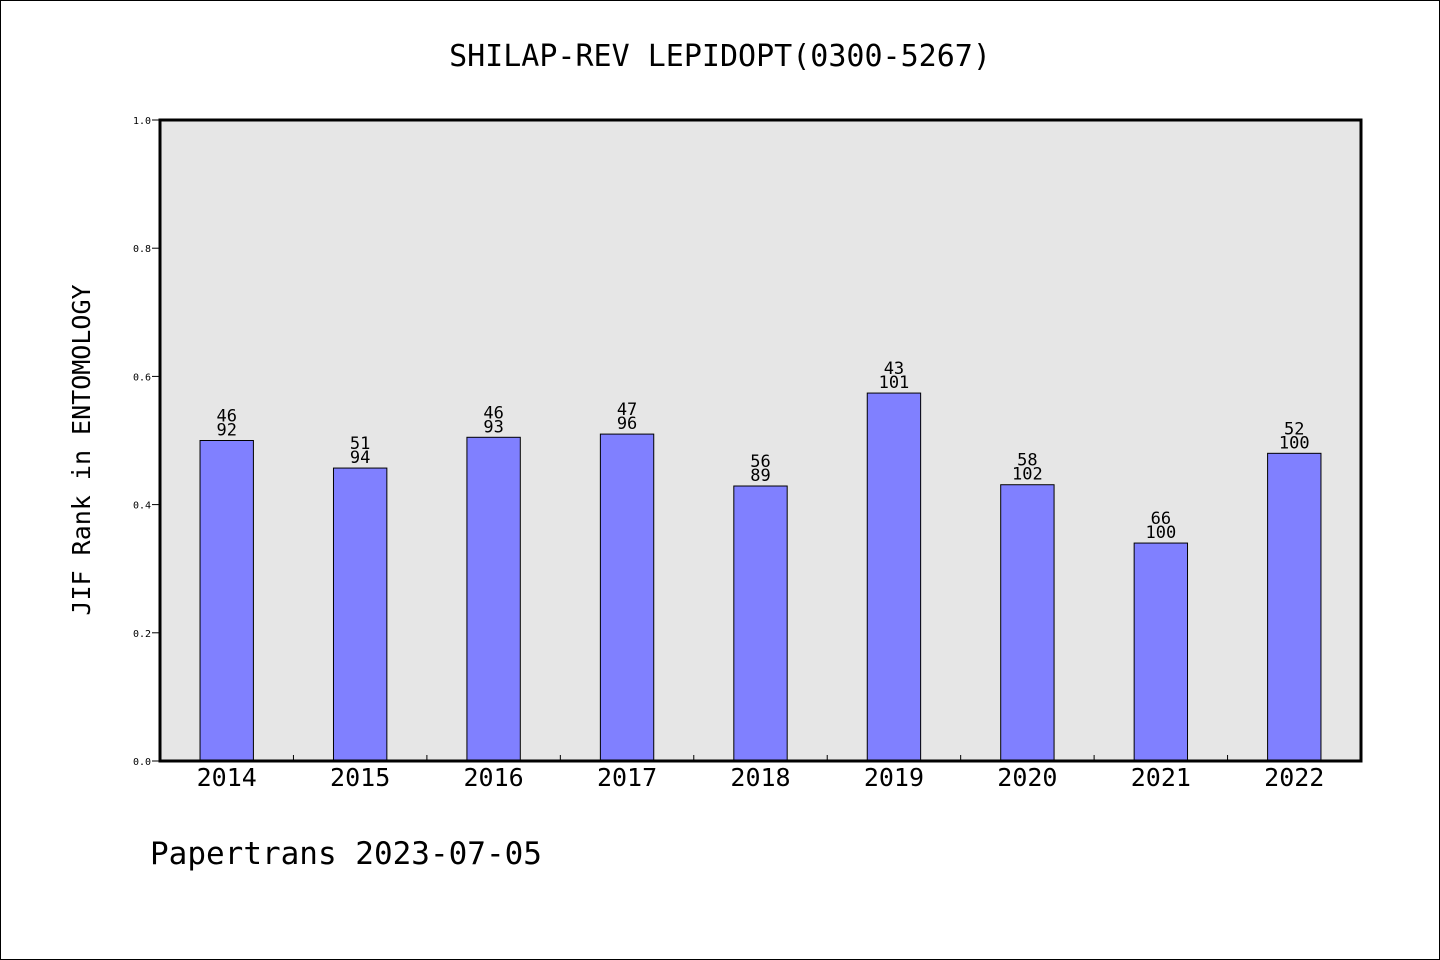  What do you see at coordinates (146, 442) in the screenshot?
I see `y-axis-ticks: 0.0 0.2 0.4 0.6 0.8 1.0` at bounding box center [146, 442].